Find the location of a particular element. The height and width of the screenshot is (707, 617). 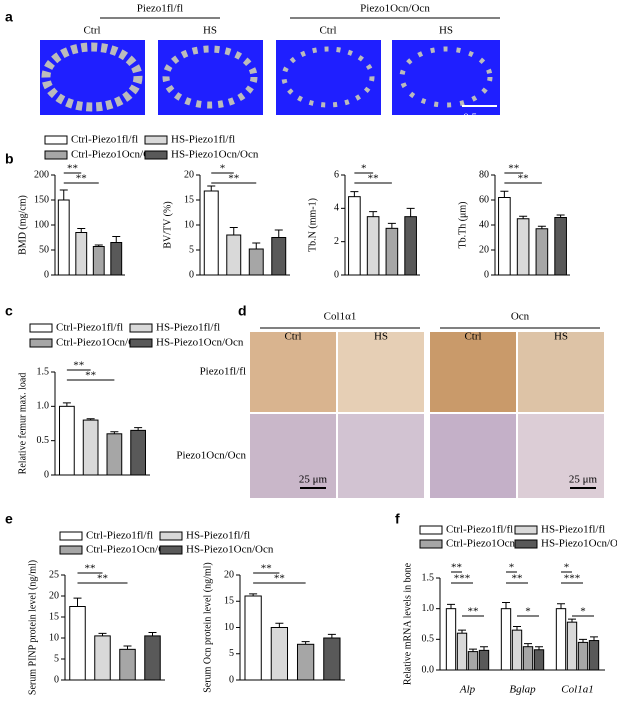

x-tick-label: Alp is located at coordinates (467, 690).